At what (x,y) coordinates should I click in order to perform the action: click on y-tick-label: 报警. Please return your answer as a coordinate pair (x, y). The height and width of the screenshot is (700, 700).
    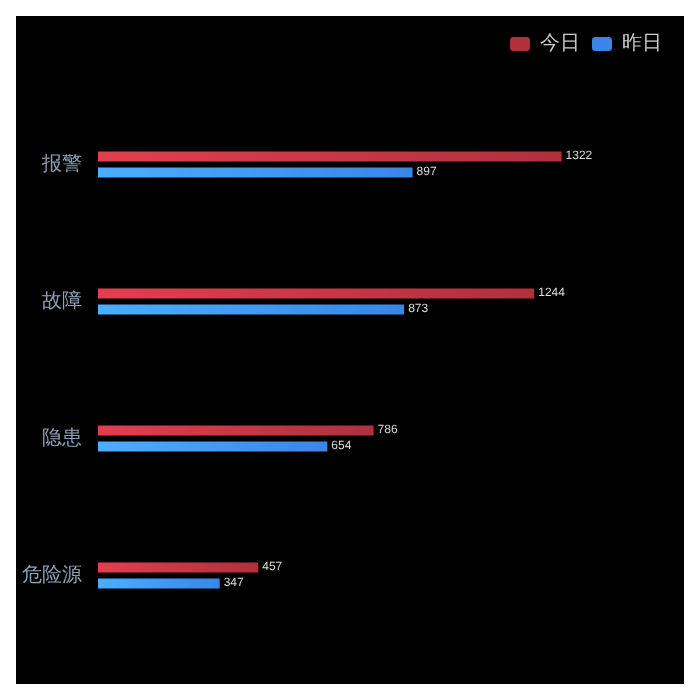
    Looking at the image, I should click on (61, 163).